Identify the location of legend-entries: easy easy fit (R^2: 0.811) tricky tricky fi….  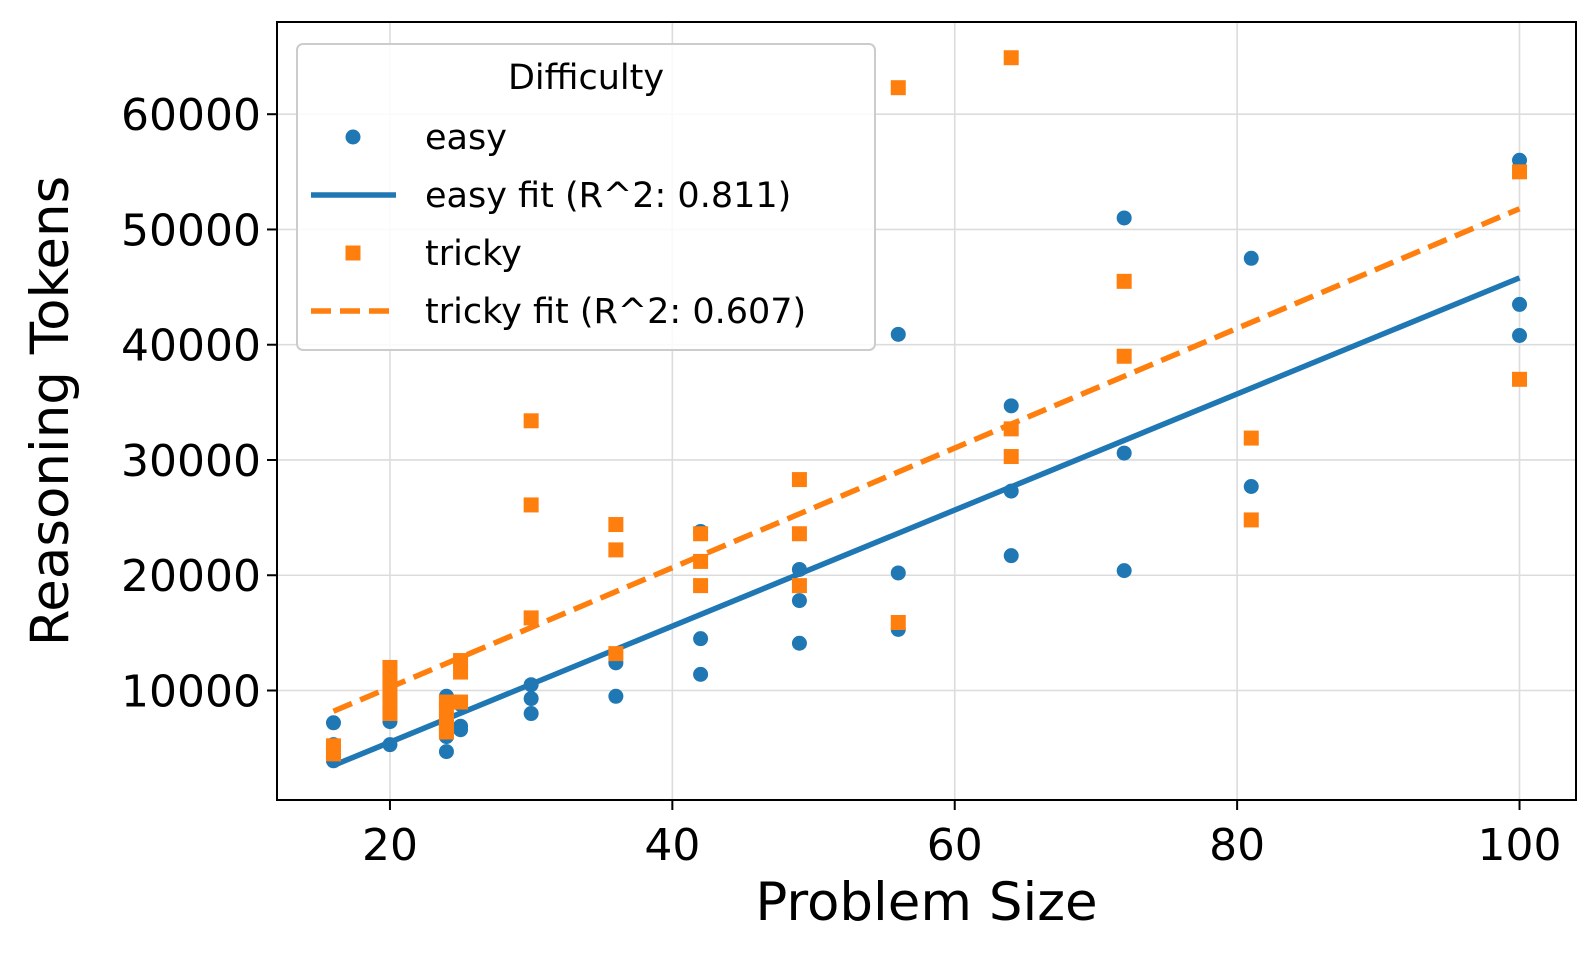
(558, 225).